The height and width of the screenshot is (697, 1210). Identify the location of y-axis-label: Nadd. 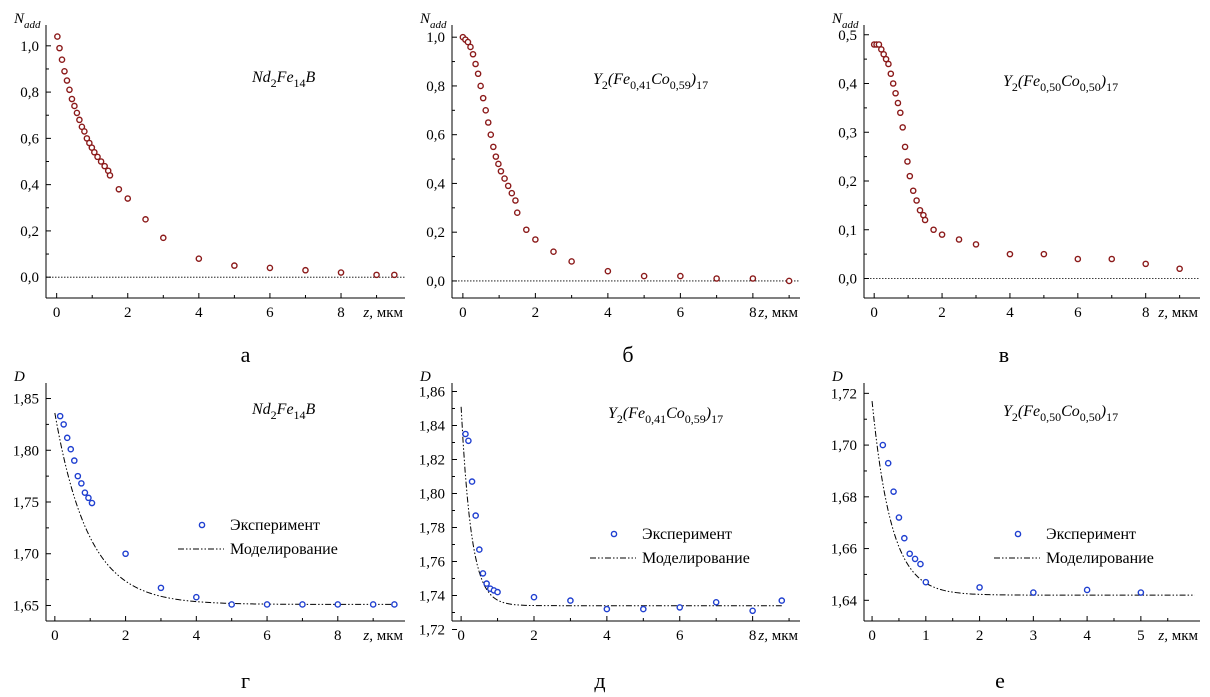
(433, 21).